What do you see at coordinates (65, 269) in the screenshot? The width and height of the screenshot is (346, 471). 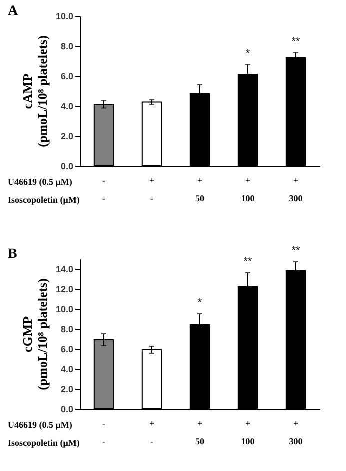 I see `y-tick-label: 14.0` at bounding box center [65, 269].